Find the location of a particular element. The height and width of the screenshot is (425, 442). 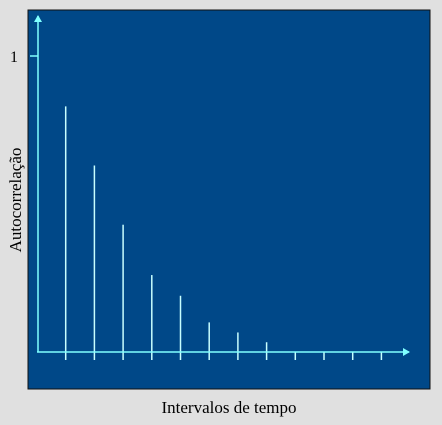

y-axis-title: Autocorrelação is located at coordinates (15, 200).